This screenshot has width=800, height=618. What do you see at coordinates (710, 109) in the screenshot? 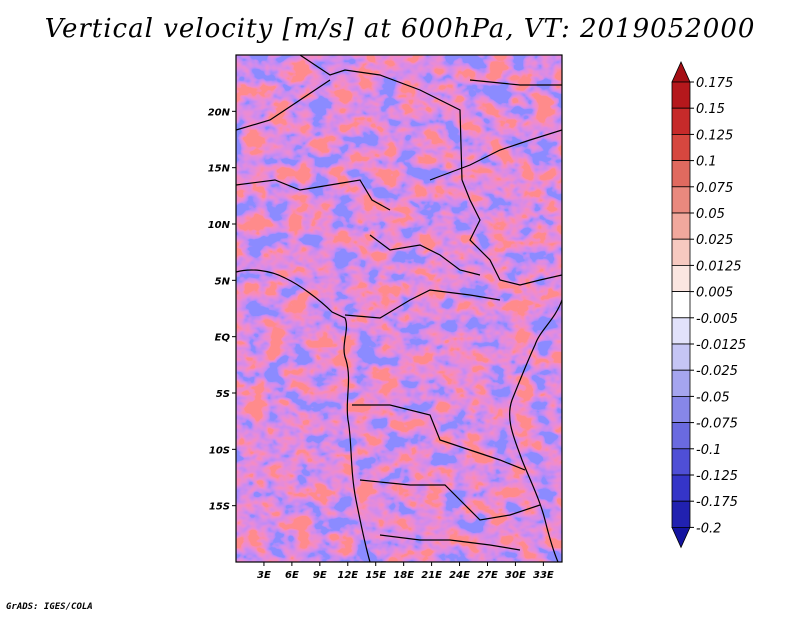
I see `colorbar-label: 0.15` at bounding box center [710, 109].